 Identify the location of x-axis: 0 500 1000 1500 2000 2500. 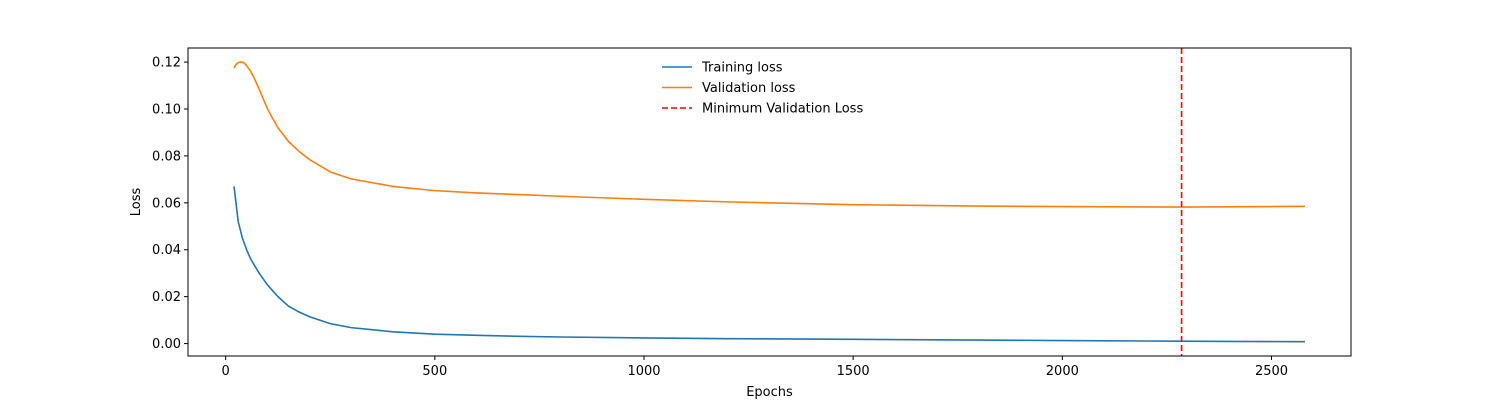
(755, 367).